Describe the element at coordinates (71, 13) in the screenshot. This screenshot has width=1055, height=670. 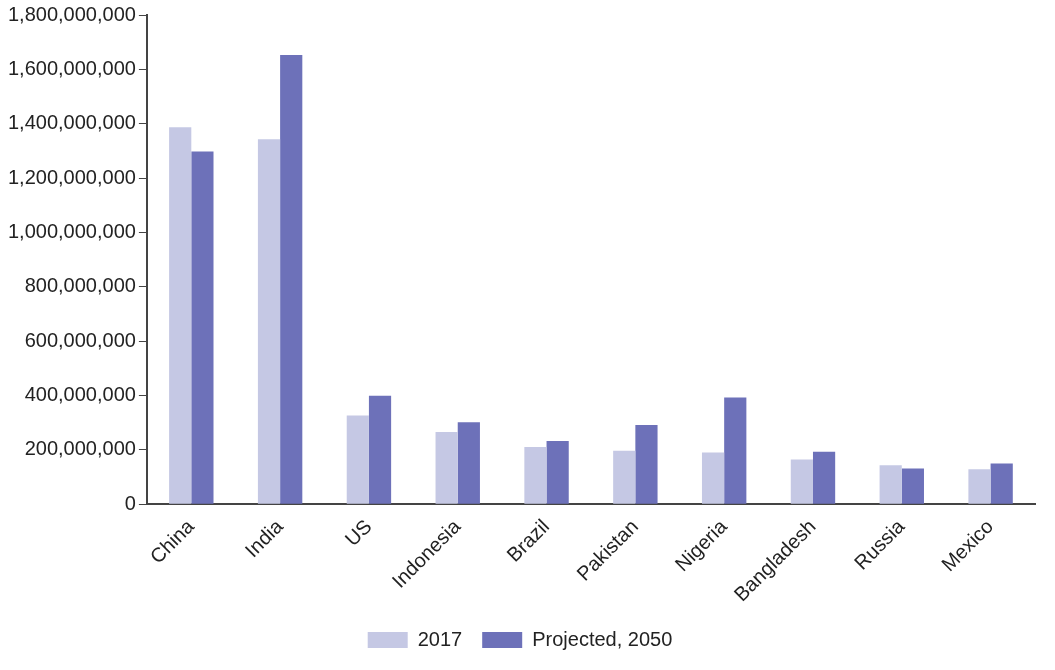
I see `y-tick-label: 1,800,000,000` at that location.